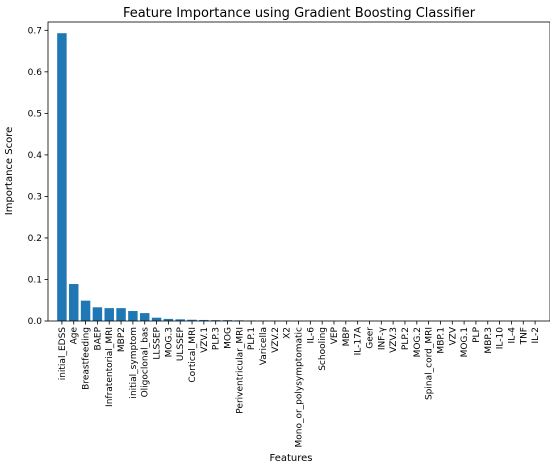 The height and width of the screenshot is (467, 550). I want to click on x-tick-label: Geer, so click(370, 338).